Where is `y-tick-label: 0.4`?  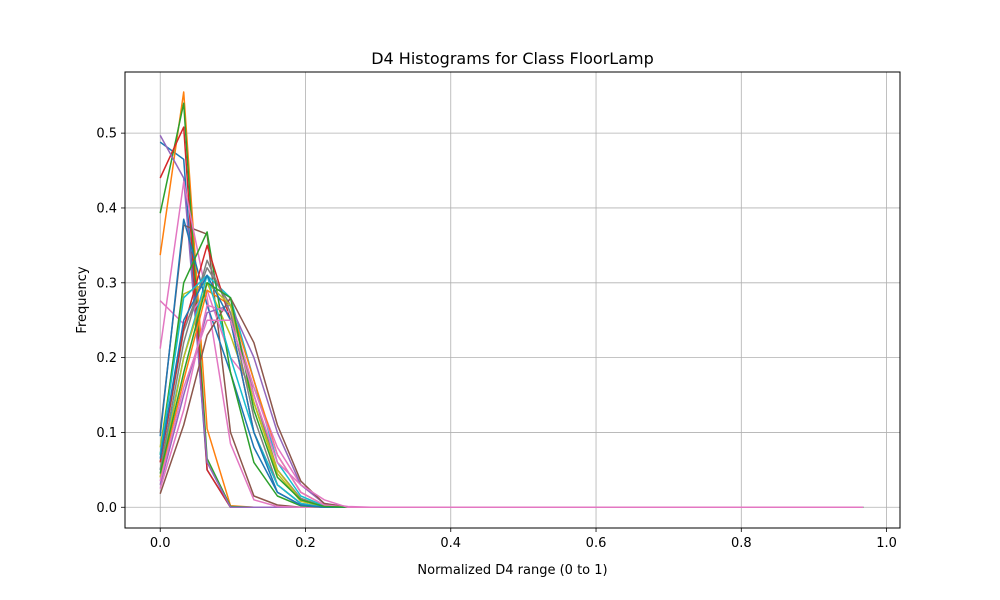 y-tick-label: 0.4 is located at coordinates (106, 208).